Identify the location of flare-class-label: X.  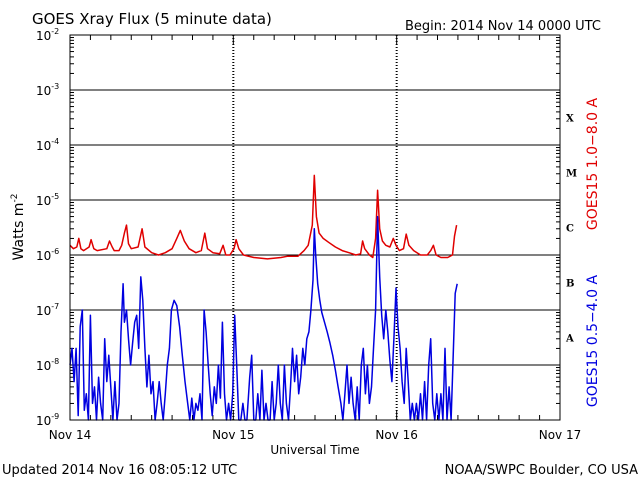
(570, 119).